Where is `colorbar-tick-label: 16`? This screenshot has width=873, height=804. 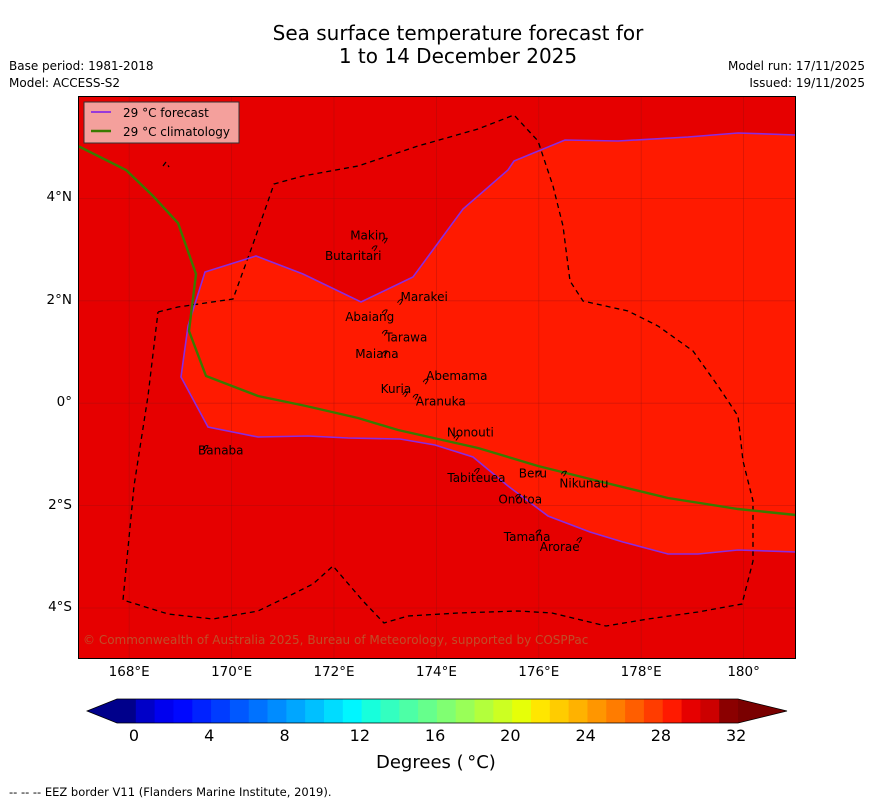
colorbar-tick-label: 16 is located at coordinates (435, 735).